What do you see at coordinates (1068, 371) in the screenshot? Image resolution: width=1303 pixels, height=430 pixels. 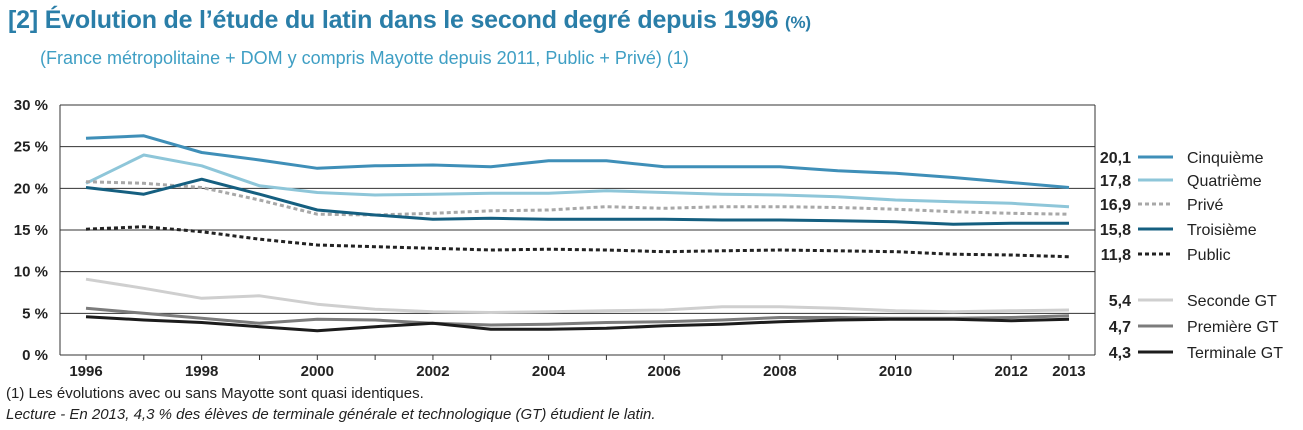 I see `x-tick-label: 2013` at bounding box center [1068, 371].